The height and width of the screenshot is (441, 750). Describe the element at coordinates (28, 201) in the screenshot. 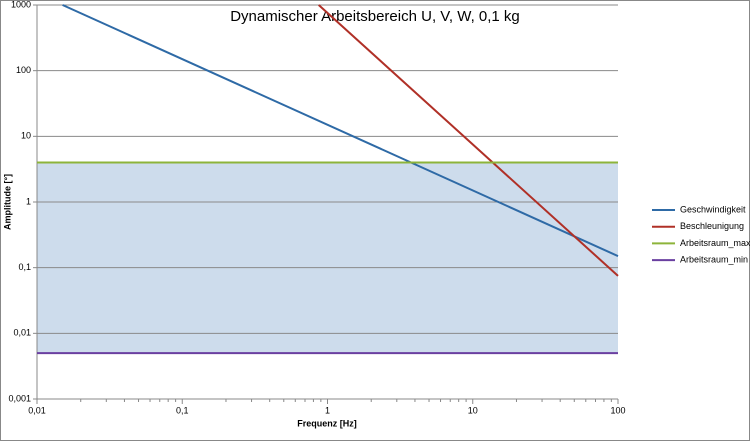

I see `y-tick-label: 1` at that location.